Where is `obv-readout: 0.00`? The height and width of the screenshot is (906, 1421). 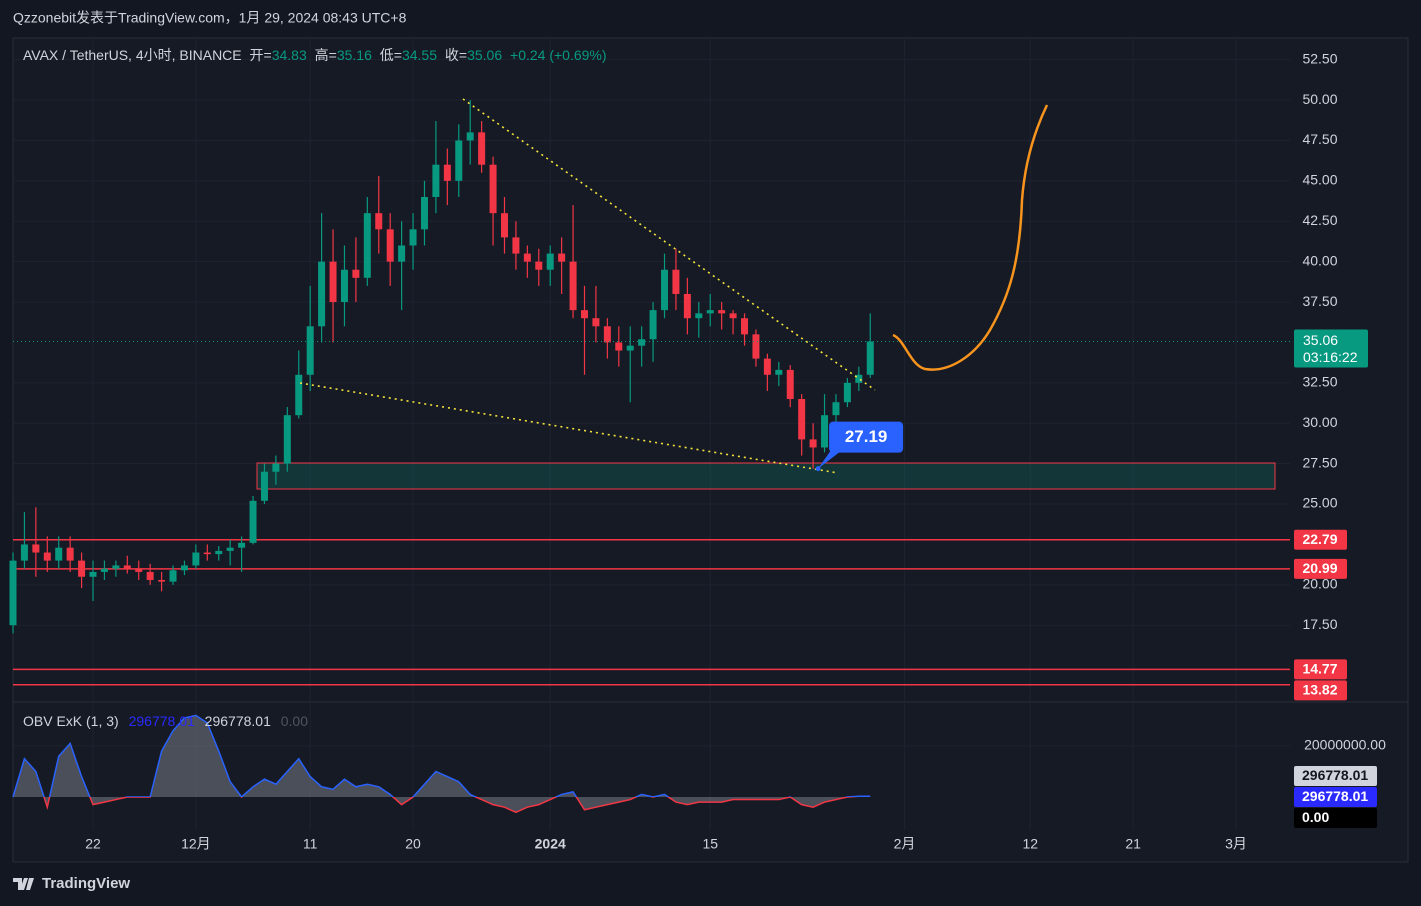 obv-readout: 0.00 is located at coordinates (294, 721).